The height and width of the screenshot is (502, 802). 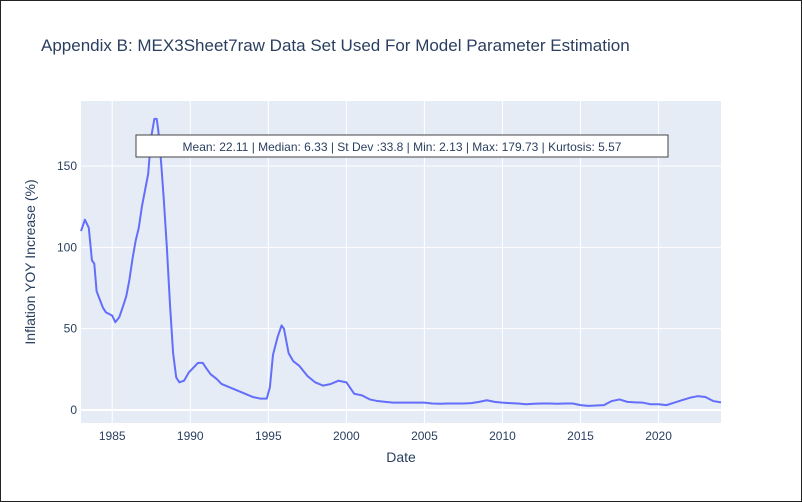 I want to click on x-axis-ticks: 1985 1990 1995 2000 2005 2010 2015 2020, so click(x=385, y=436).